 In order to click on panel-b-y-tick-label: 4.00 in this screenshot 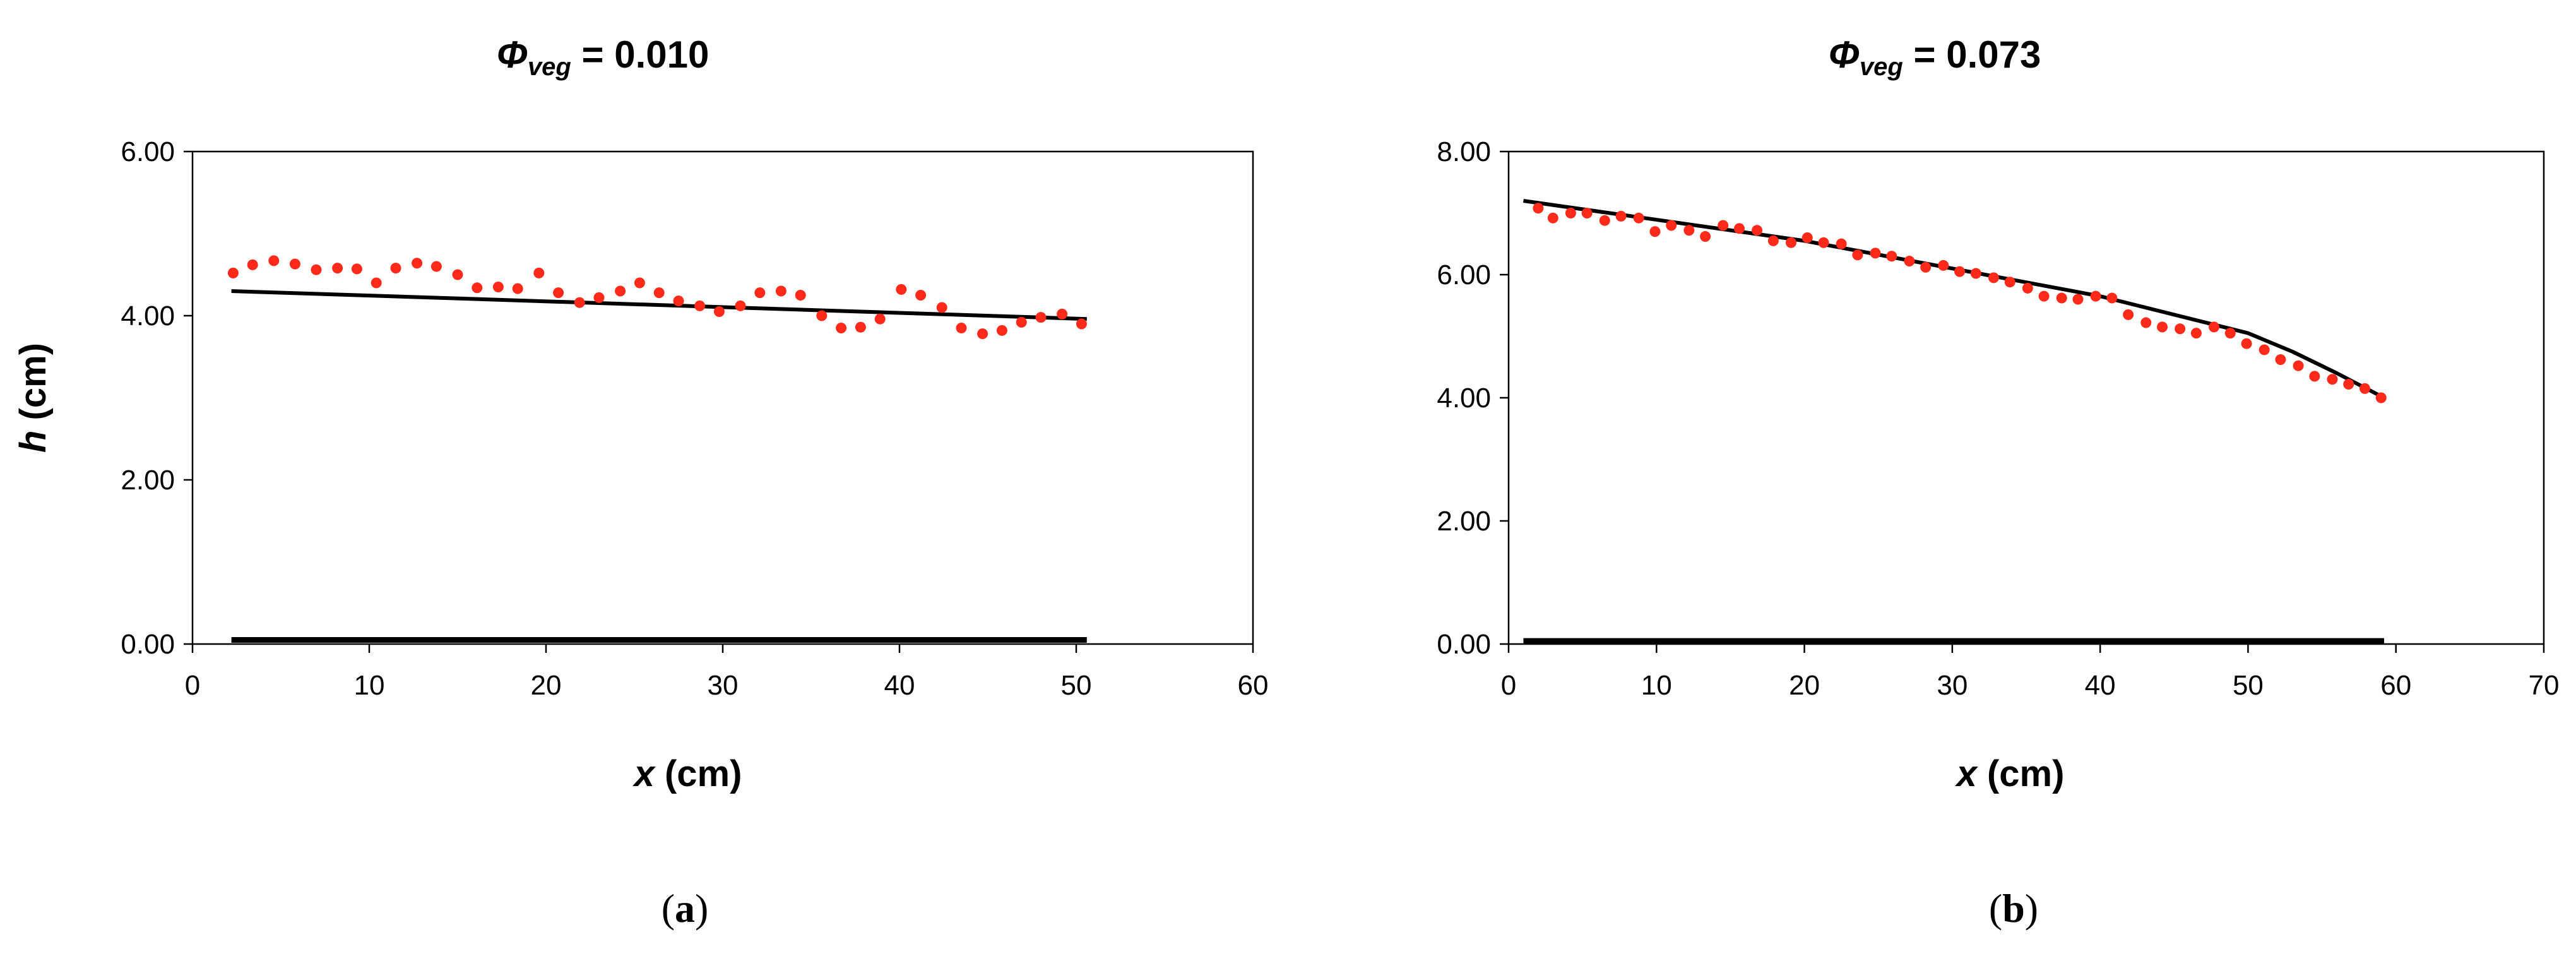, I will do `click(1464, 398)`.